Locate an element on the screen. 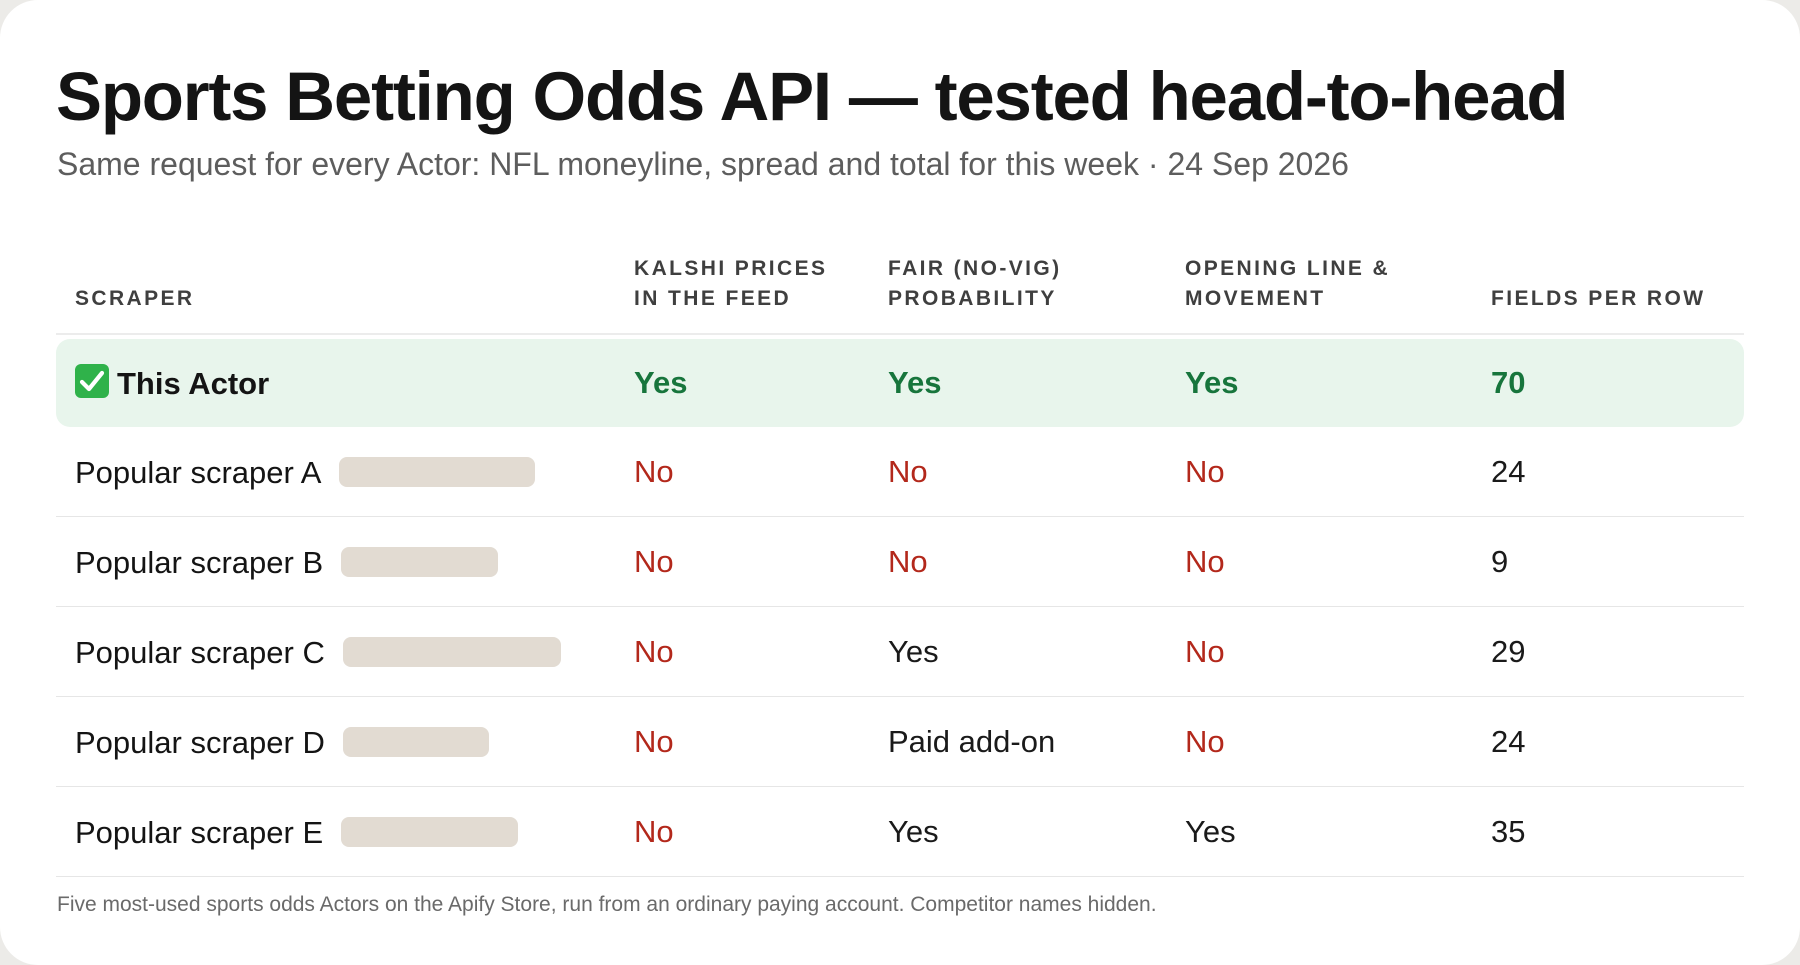  scraper-name: Popular scraper E is located at coordinates (199, 832).